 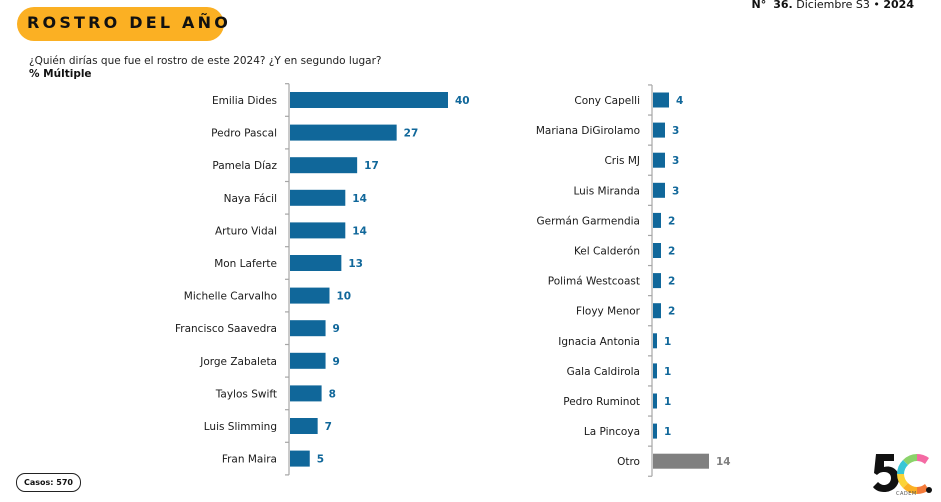 I want to click on issue-period: Diciembre S3, so click(x=833, y=5).